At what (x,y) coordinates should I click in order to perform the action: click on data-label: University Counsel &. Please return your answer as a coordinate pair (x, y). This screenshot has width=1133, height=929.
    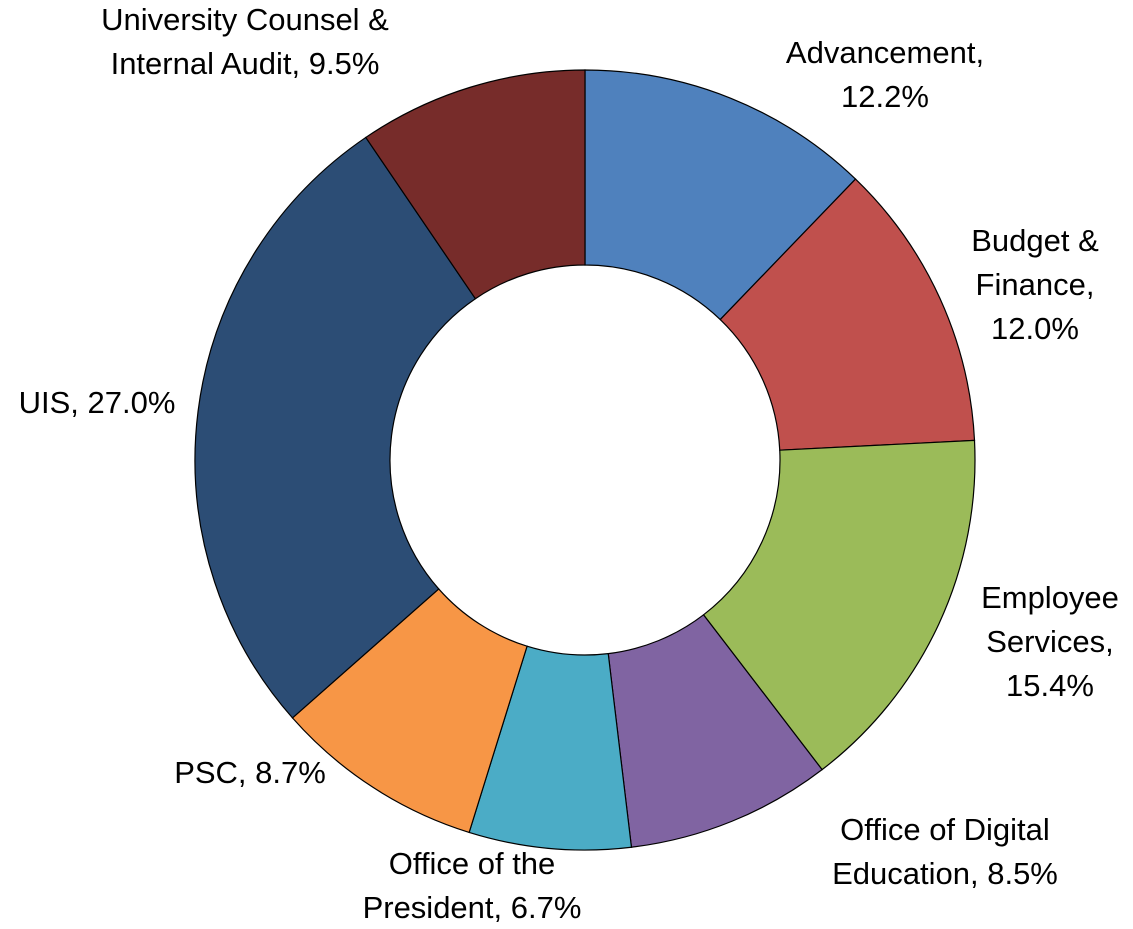
    Looking at the image, I should click on (245, 19).